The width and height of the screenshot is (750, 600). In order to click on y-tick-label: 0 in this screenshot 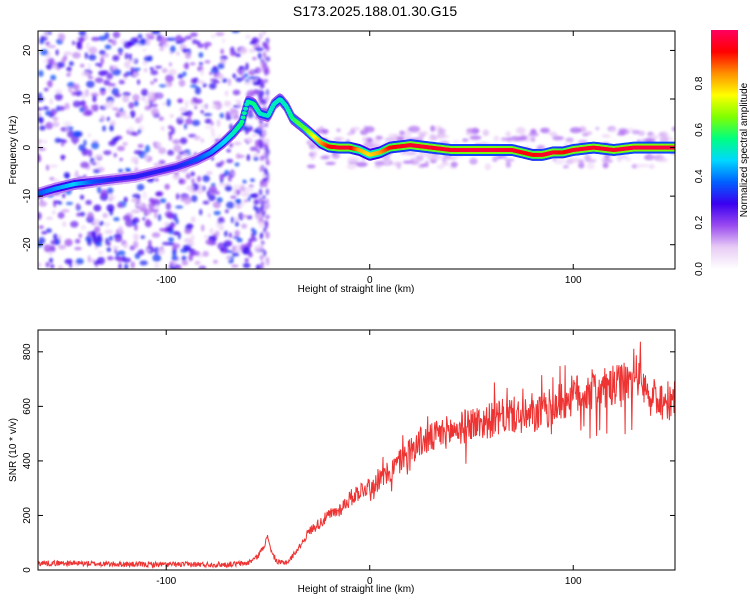, I will do `click(27, 570)`.